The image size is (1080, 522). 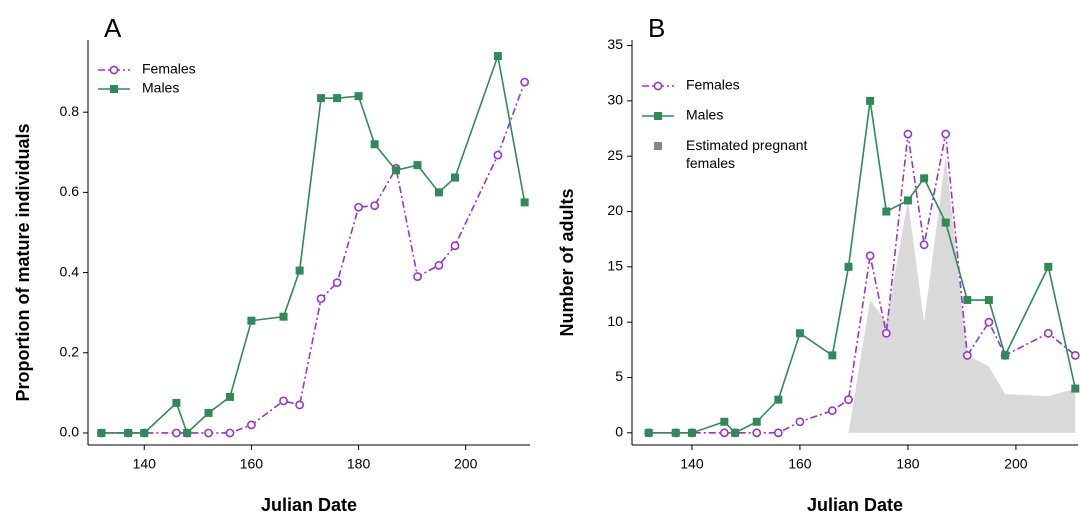 What do you see at coordinates (615, 44) in the screenshot?
I see `y-tick-label: 35` at bounding box center [615, 44].